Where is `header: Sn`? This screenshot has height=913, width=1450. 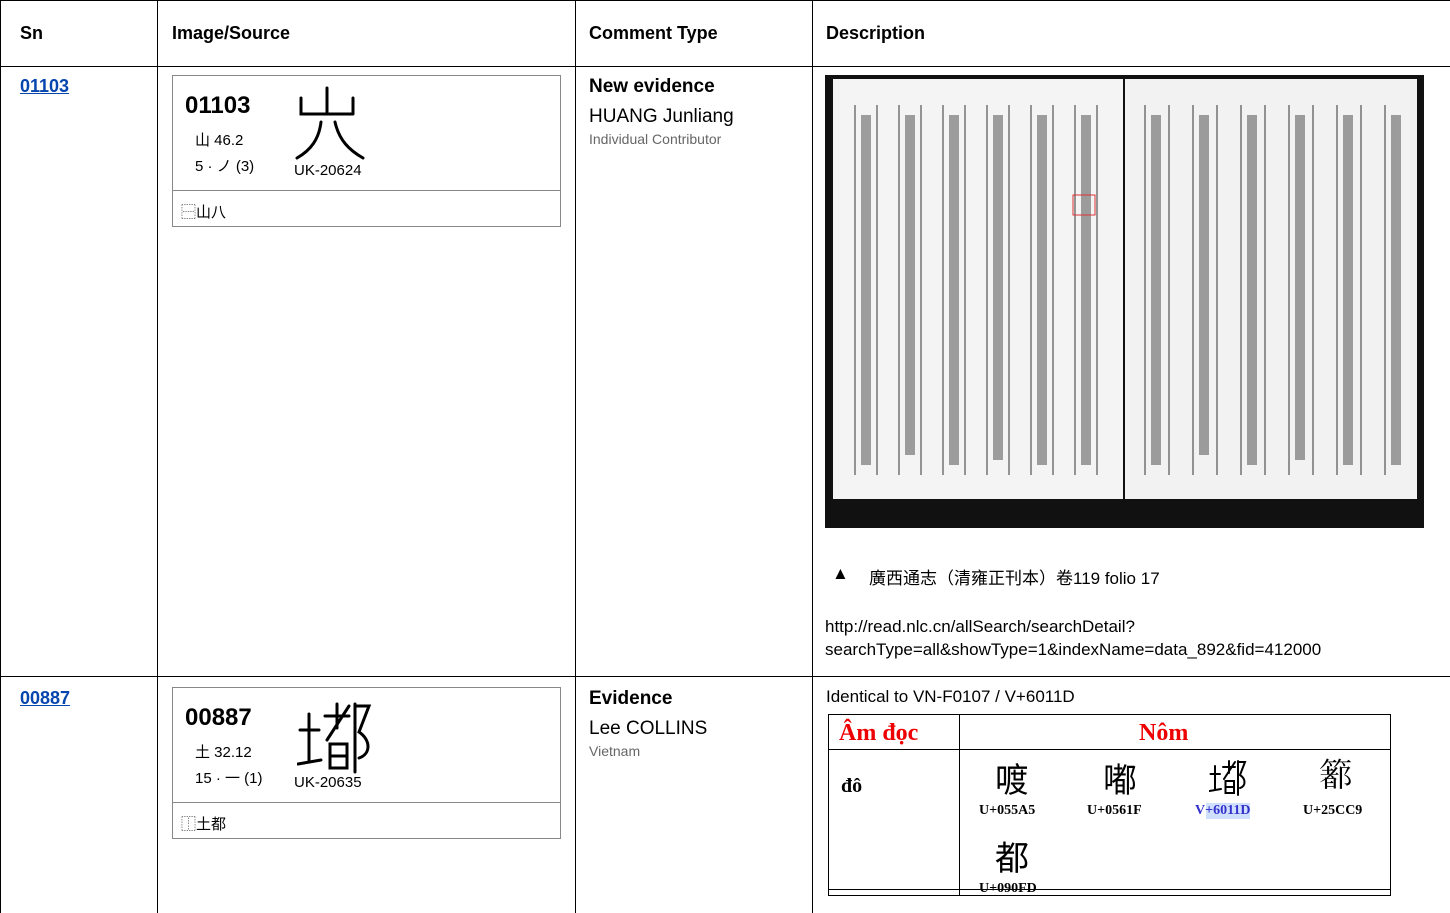
header: Sn is located at coordinates (32, 33).